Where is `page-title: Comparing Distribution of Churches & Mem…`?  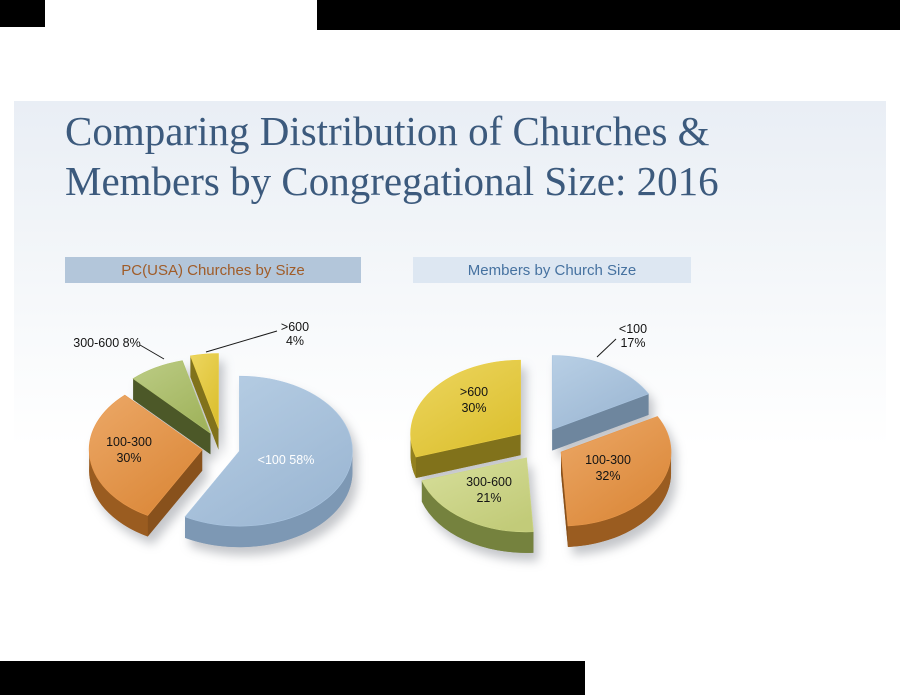
page-title: Comparing Distribution of Churches & Mem… is located at coordinates (465, 156).